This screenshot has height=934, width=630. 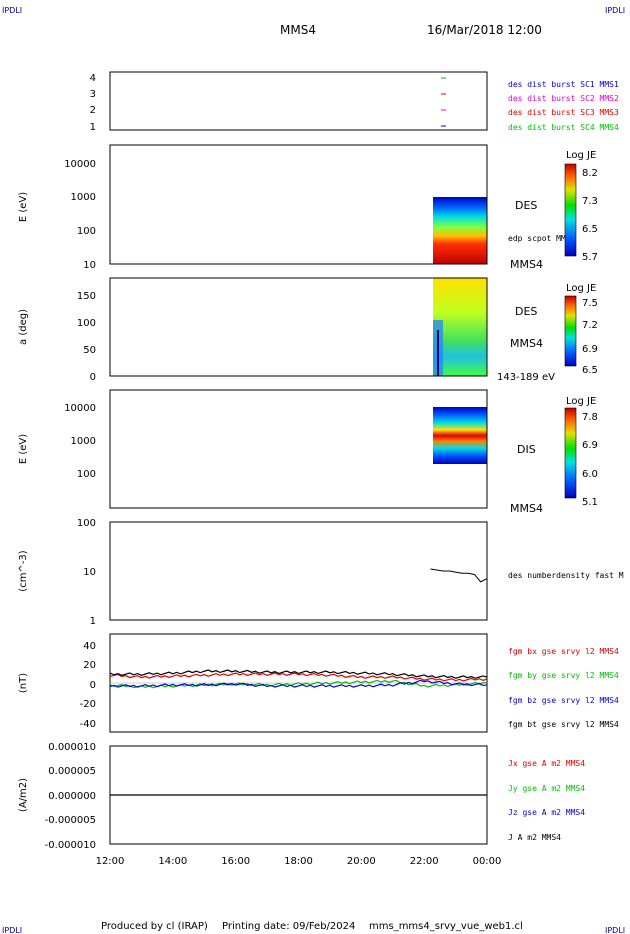 I want to click on bfield-series, so click(x=298, y=679).